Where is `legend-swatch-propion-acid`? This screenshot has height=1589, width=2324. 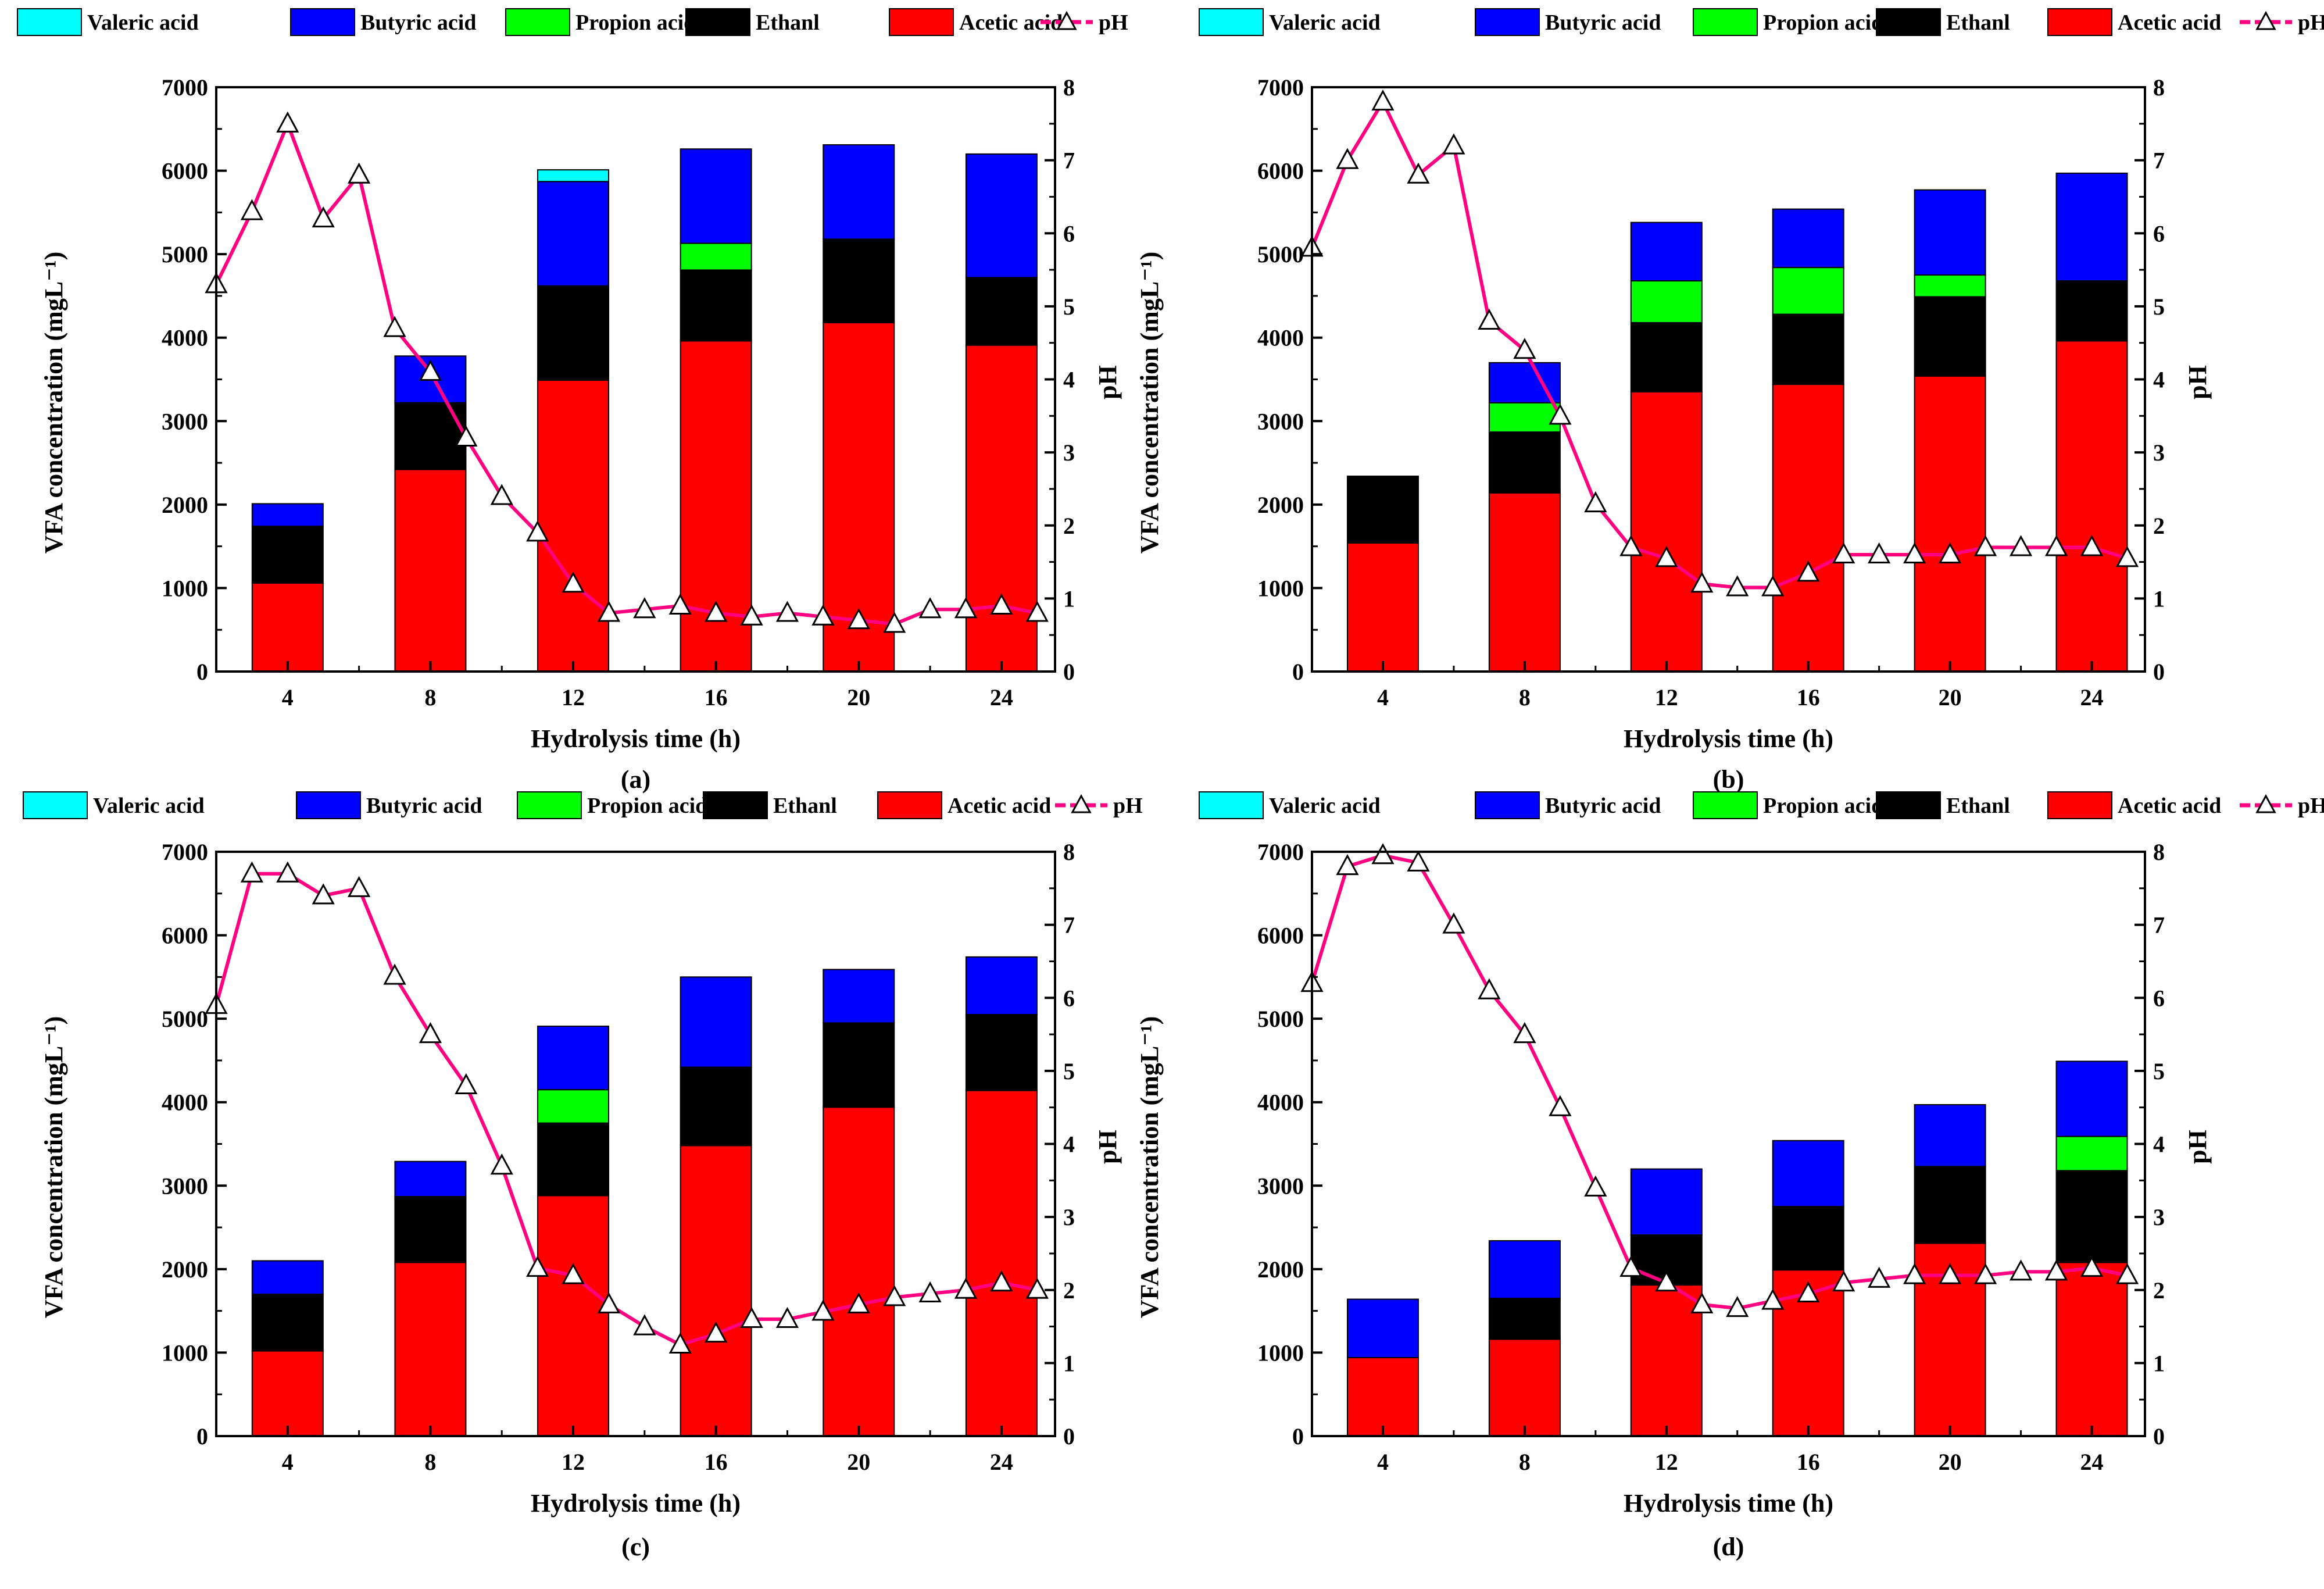
legend-swatch-propion-acid is located at coordinates (537, 22).